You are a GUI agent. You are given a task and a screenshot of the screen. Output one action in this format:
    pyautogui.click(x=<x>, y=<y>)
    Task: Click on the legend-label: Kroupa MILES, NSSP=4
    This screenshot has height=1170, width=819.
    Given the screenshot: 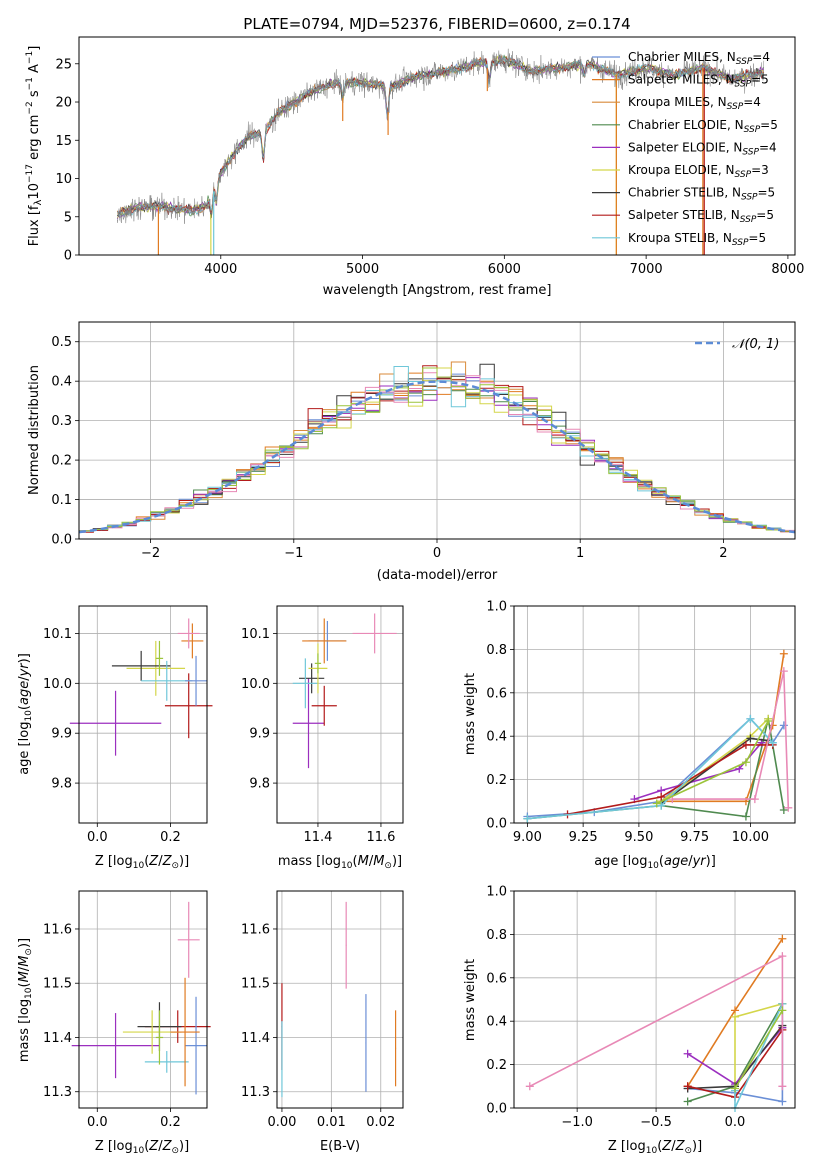 What is the action you would take?
    pyautogui.click(x=694, y=103)
    